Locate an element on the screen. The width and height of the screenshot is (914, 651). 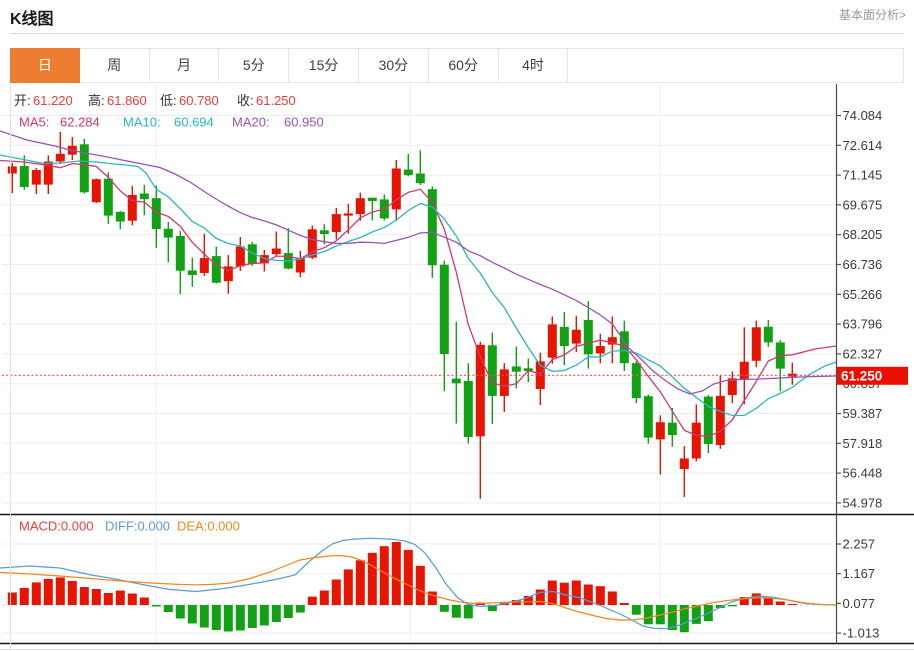
svg-text: DIFF:0.000 is located at coordinates (137, 526).